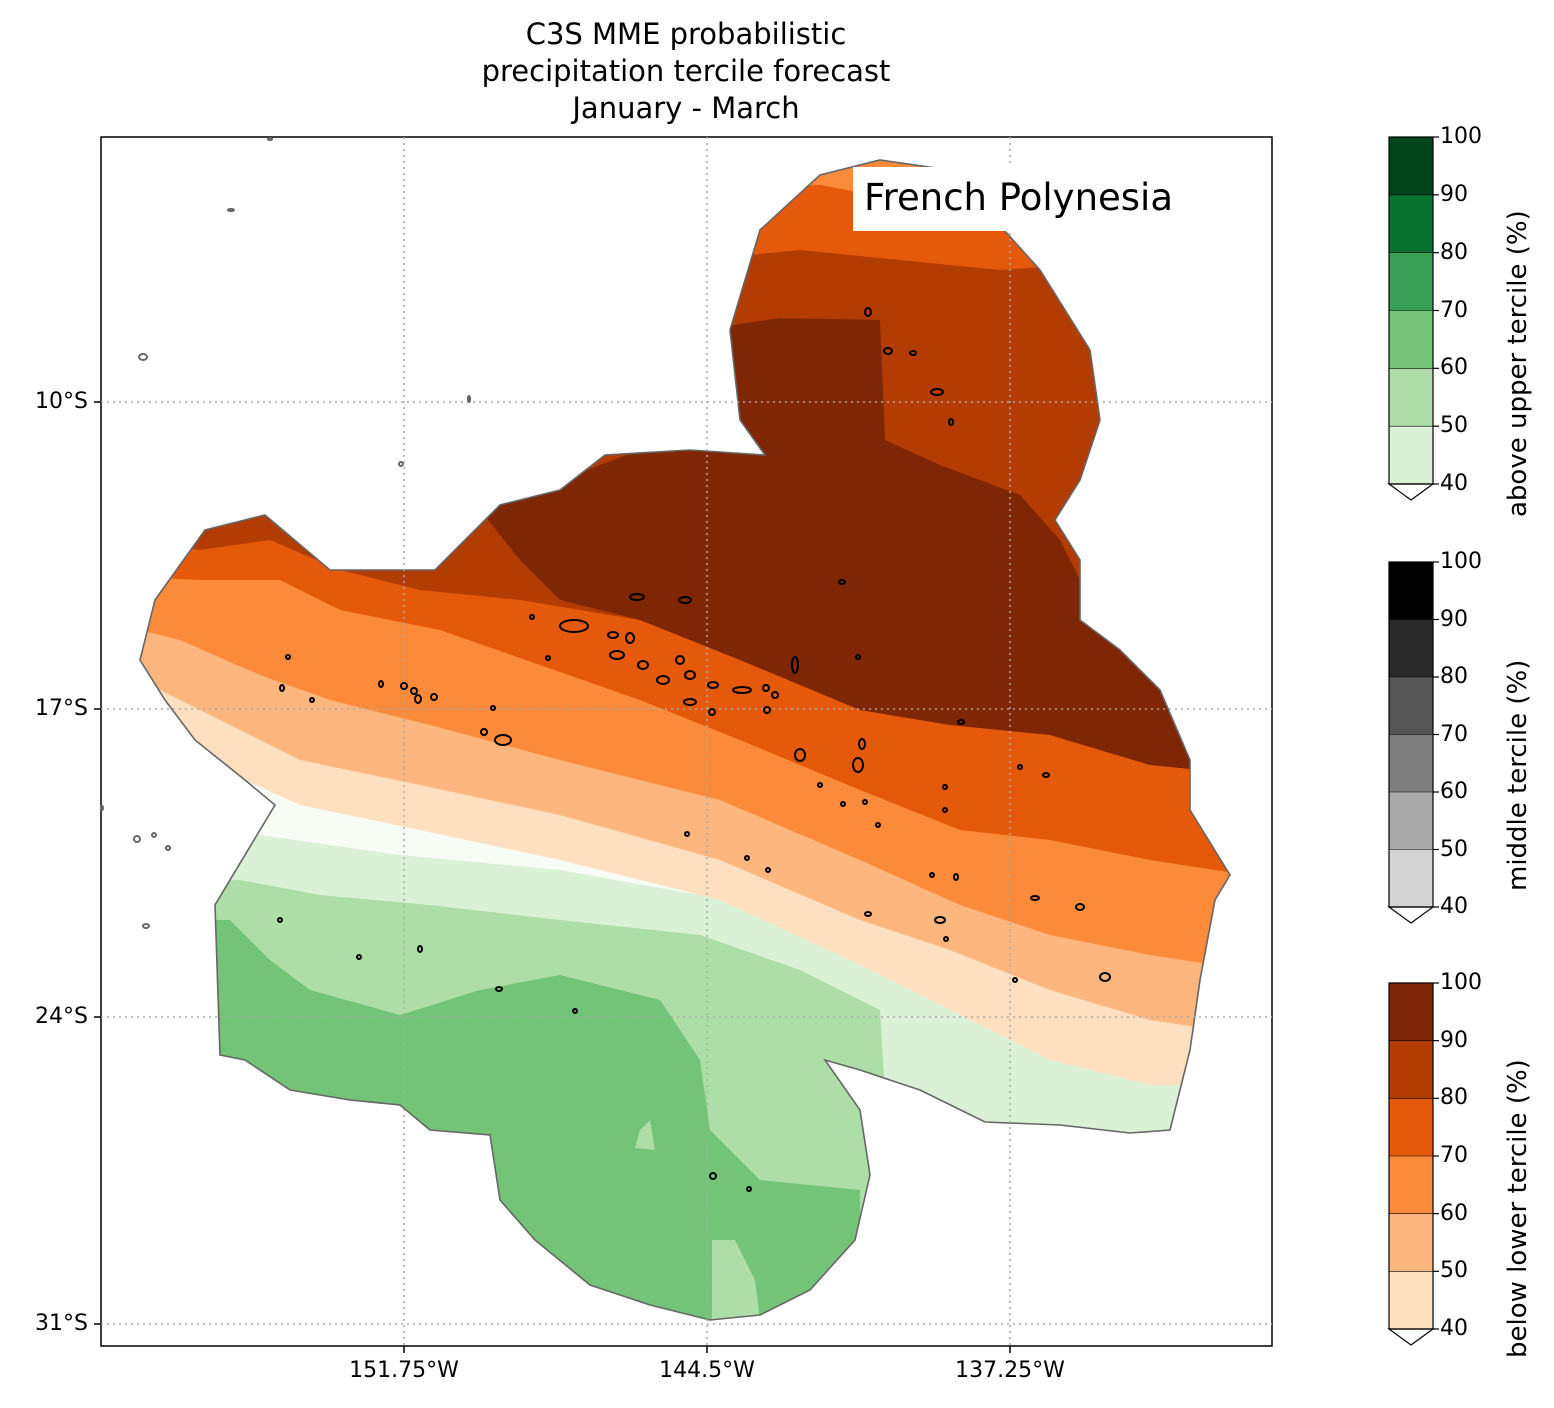 The image size is (1554, 1408). What do you see at coordinates (736, 1280) in the screenshot?
I see `band-above-50-patch` at bounding box center [736, 1280].